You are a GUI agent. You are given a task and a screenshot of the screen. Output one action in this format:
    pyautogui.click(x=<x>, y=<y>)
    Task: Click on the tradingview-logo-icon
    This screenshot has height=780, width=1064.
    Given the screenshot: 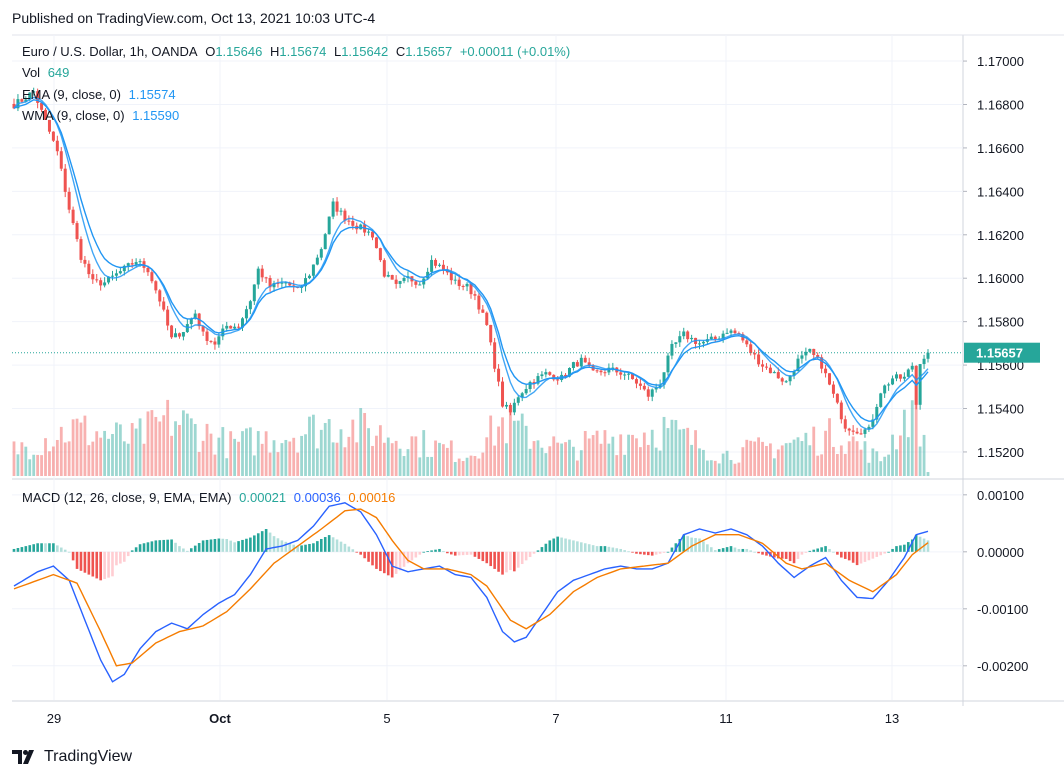 What is the action you would take?
    pyautogui.click(x=23, y=757)
    